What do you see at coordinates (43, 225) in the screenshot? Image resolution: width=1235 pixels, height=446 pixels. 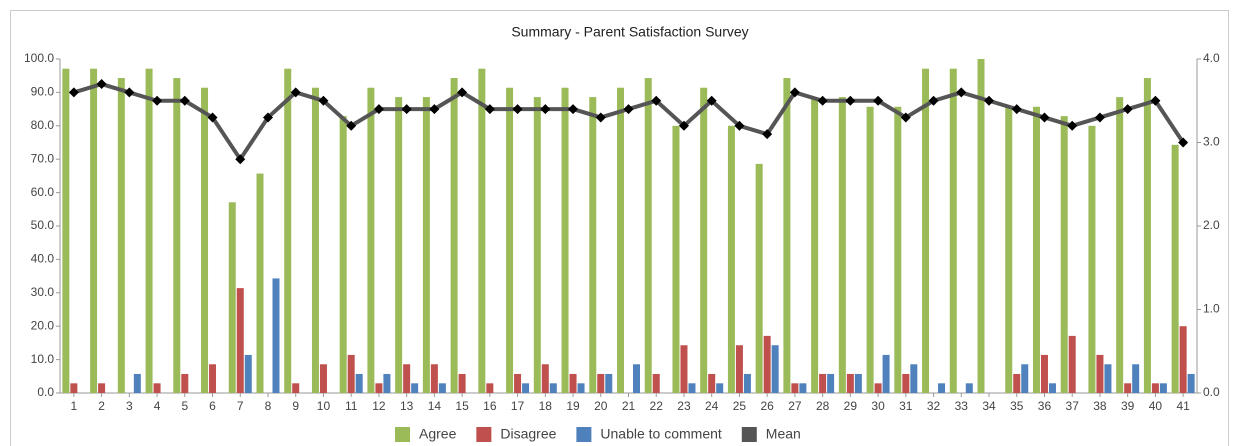 I see `y-tick-label: 50.0` at bounding box center [43, 225].